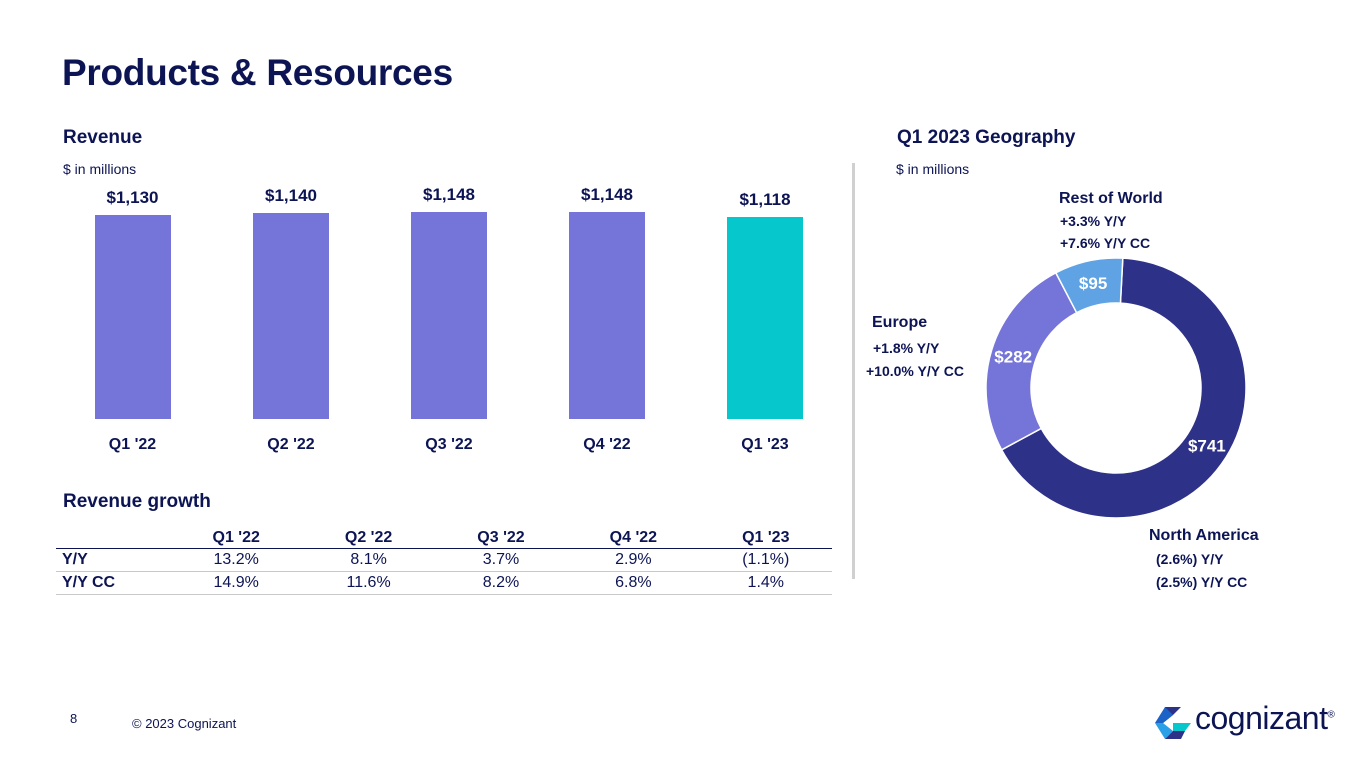 The width and height of the screenshot is (1365, 768). What do you see at coordinates (765, 200) in the screenshot?
I see `bar-value-label: $1,118` at bounding box center [765, 200].